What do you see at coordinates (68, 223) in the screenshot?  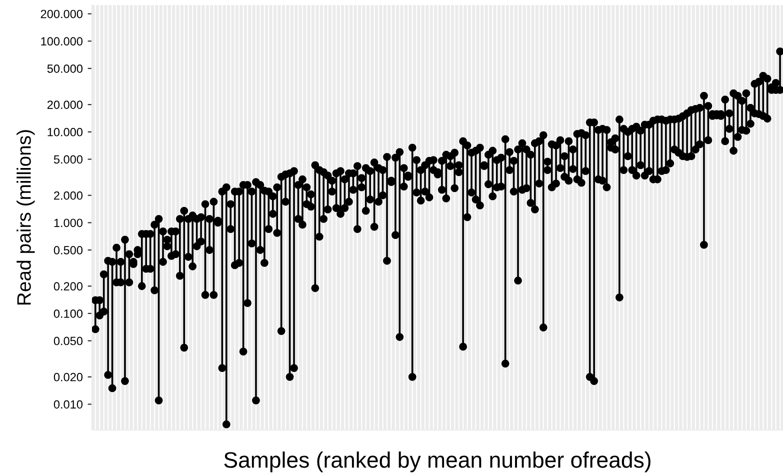 I see `y-tick-label: 1.000` at bounding box center [68, 223].